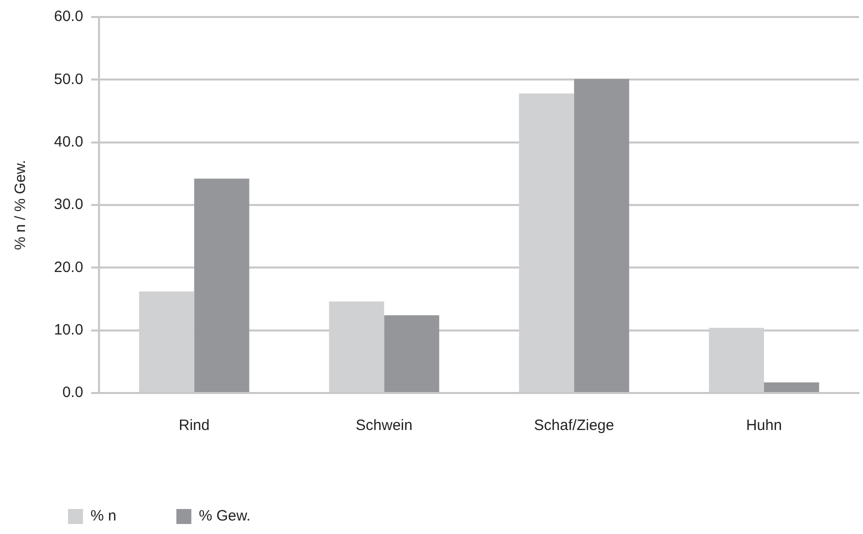 The width and height of the screenshot is (863, 534). Describe the element at coordinates (69, 141) in the screenshot. I see `y-tick-label: 40.0` at that location.